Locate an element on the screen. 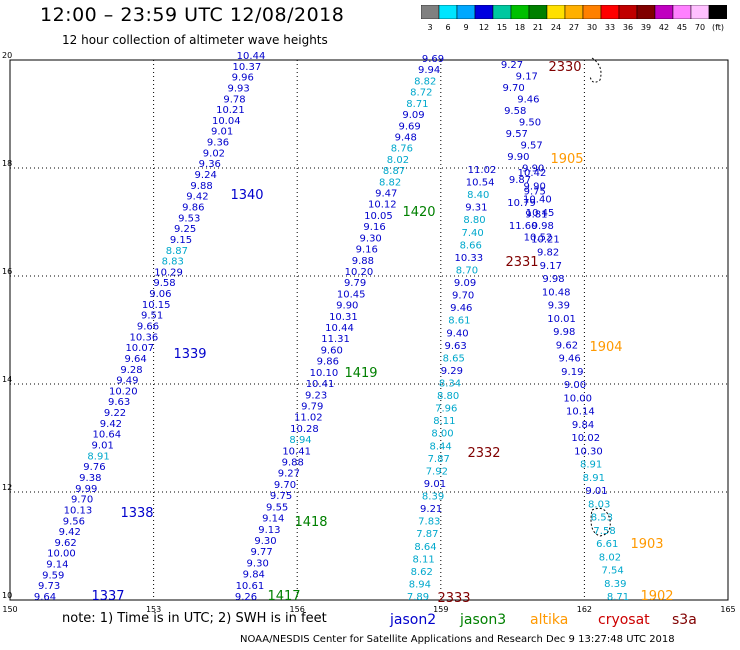 Image resolution: width=740 pixels, height=650 pixels. track2-value: 9.13 is located at coordinates (269, 530).